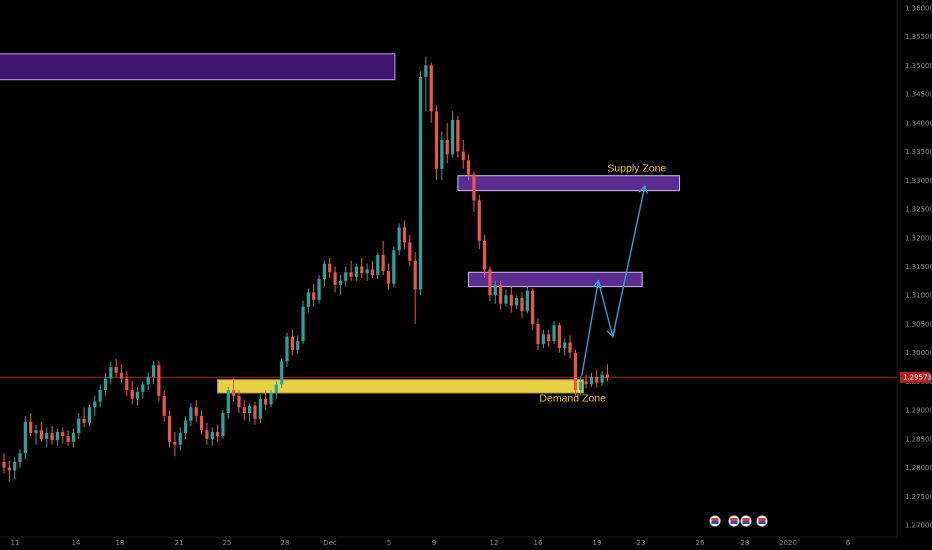 This screenshot has height=550, width=932. Describe the element at coordinates (494, 543) in the screenshot. I see `x-tick-label: 12` at that location.